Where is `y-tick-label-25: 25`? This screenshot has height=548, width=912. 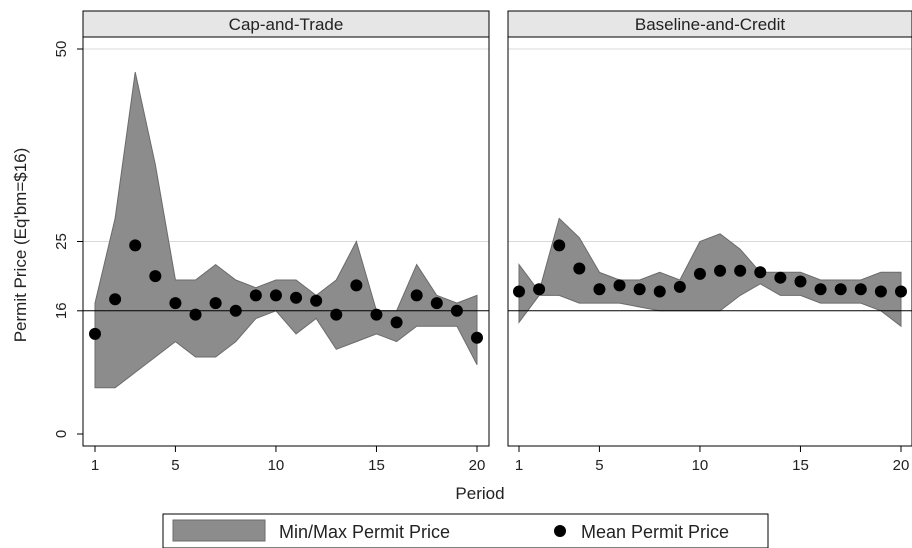
y-tick-label-25: 25 is located at coordinates (61, 241).